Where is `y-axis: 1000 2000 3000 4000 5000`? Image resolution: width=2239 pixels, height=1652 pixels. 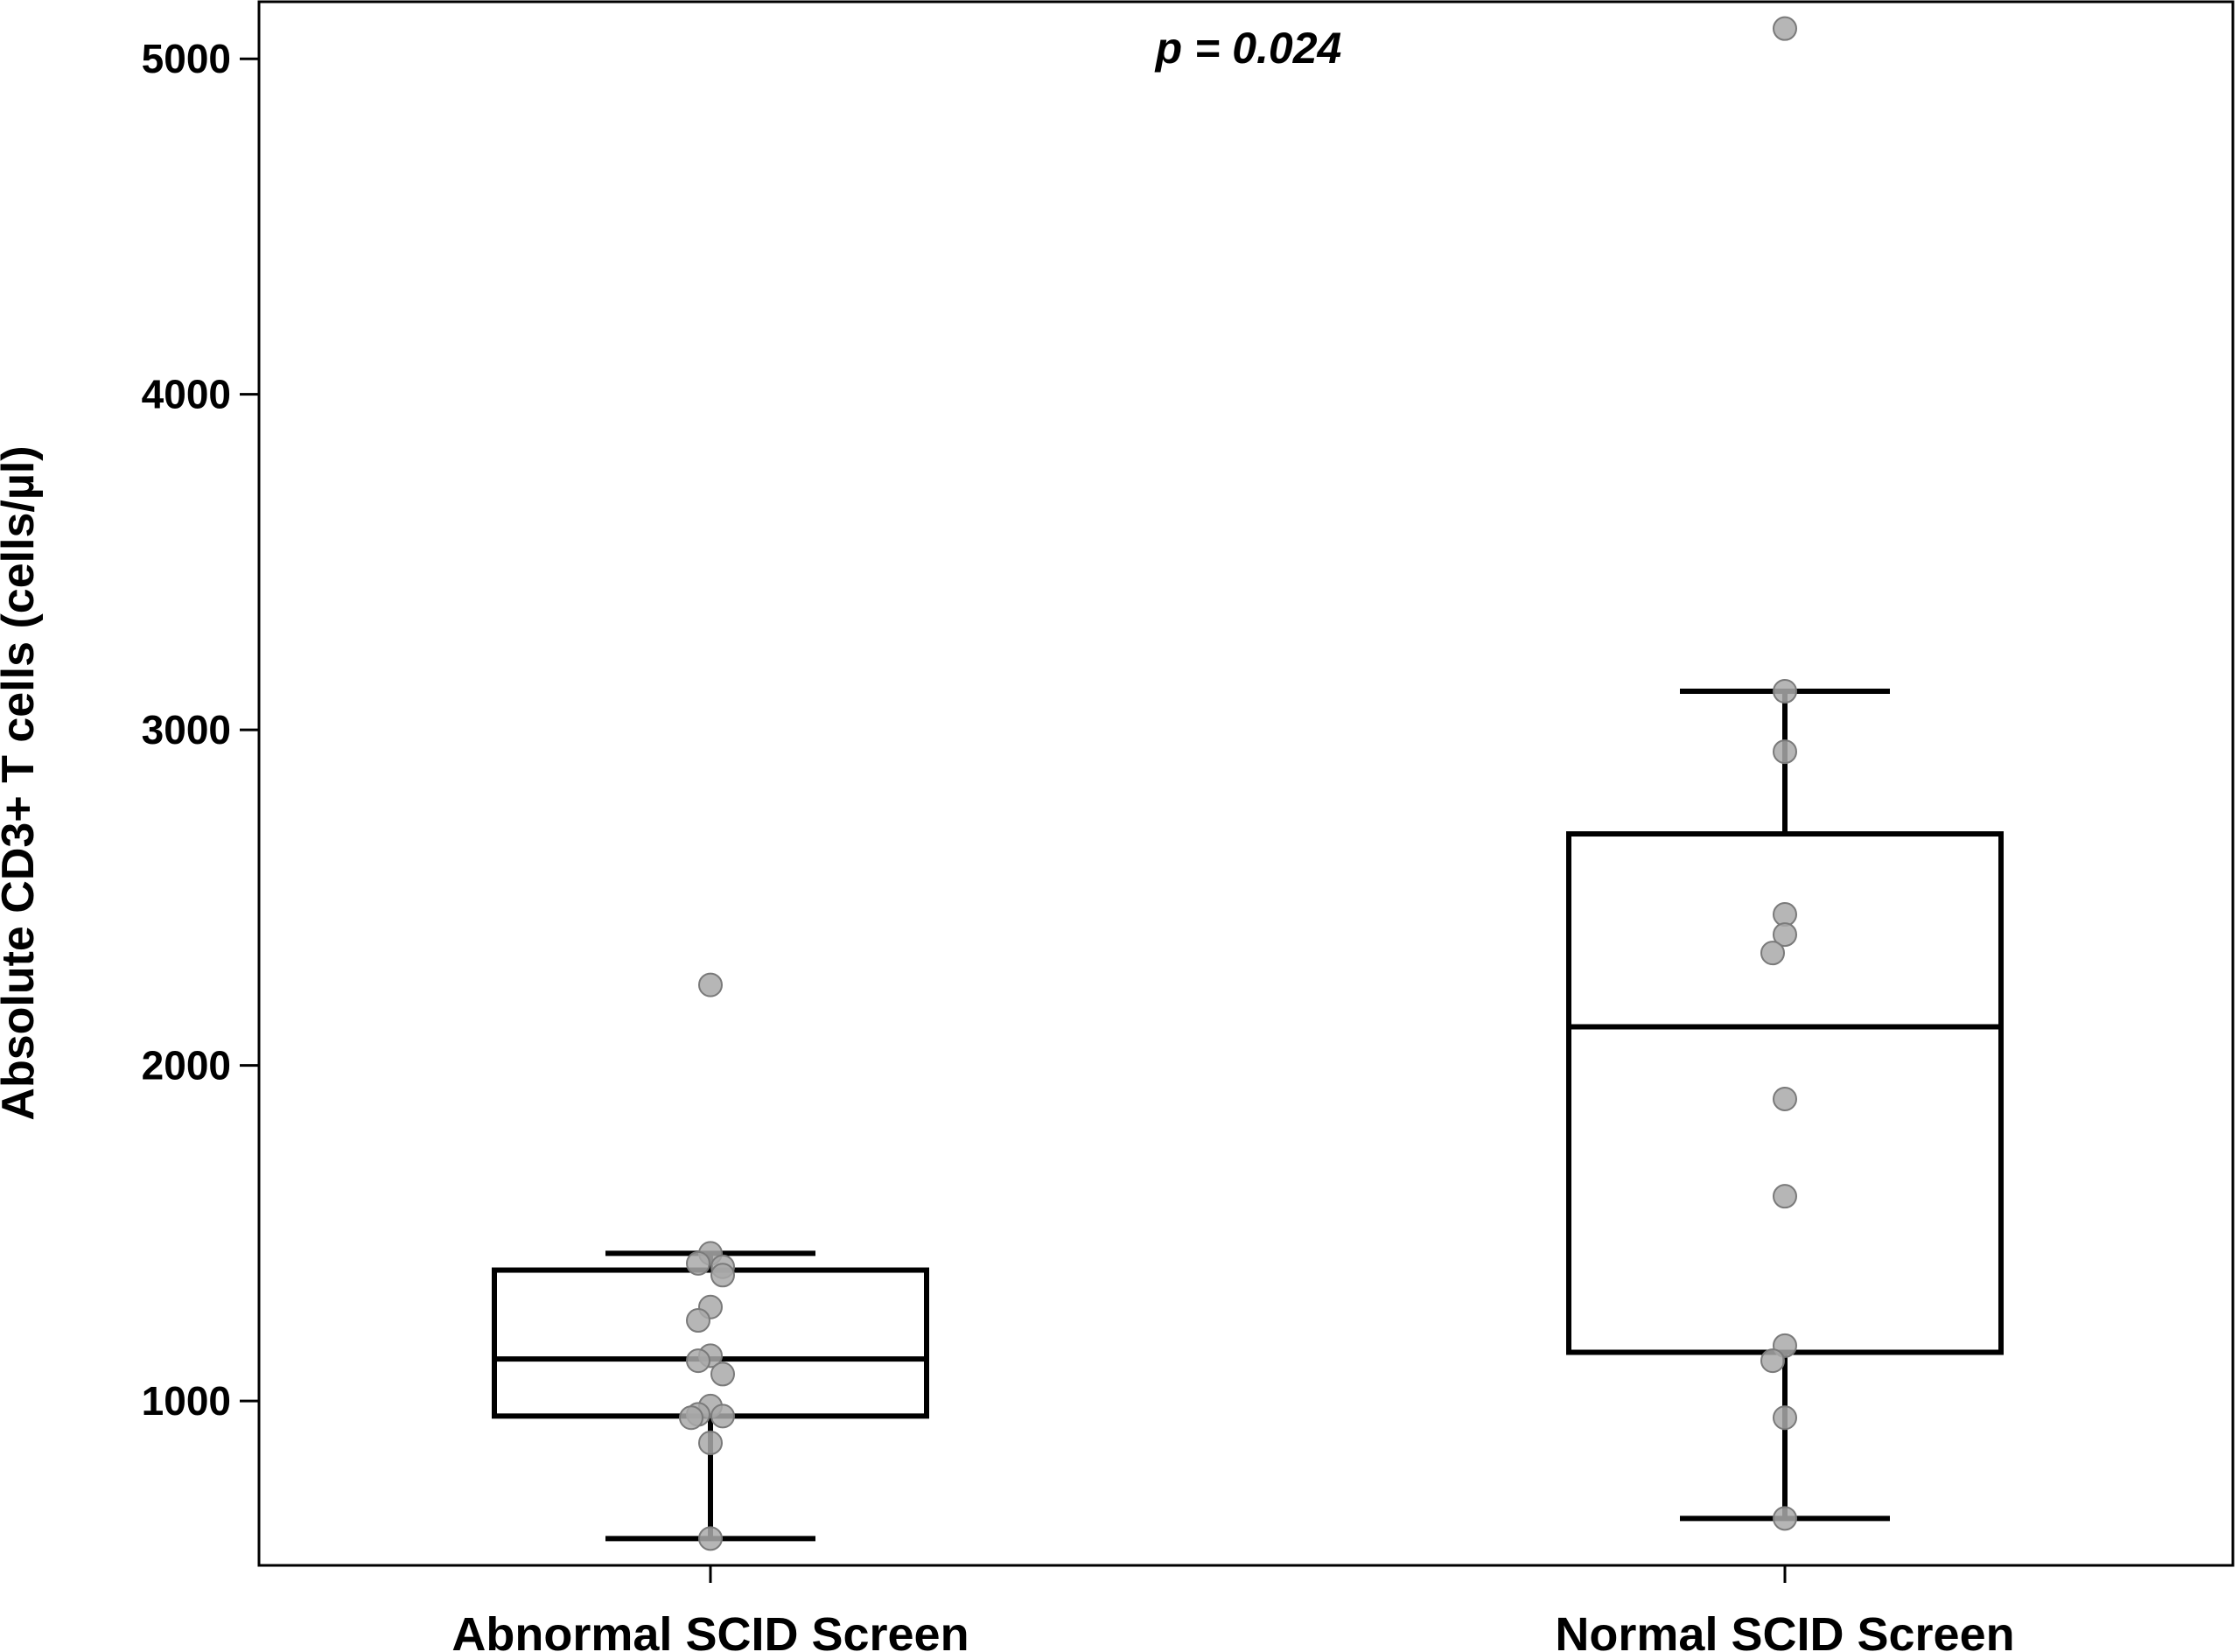 y-axis: 1000 2000 3000 4000 5000 is located at coordinates (200, 730).